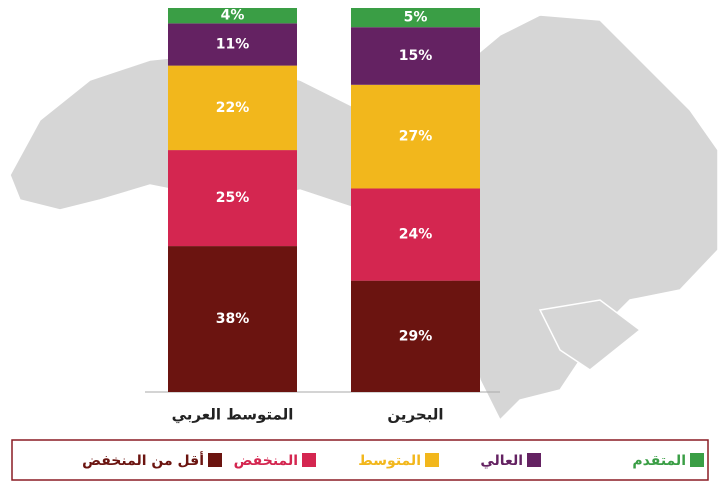 This screenshot has height=495, width=718. I want to click on value-label: 4%, so click(233, 16).